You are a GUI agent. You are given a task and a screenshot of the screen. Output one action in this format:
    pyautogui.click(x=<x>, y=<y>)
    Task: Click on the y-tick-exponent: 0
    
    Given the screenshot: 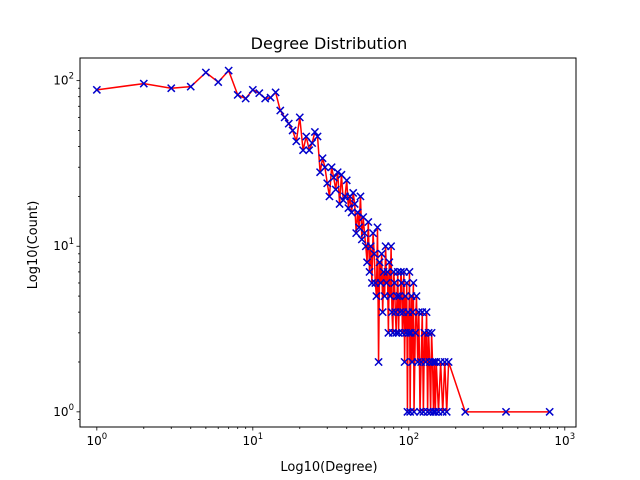 What is the action you would take?
    pyautogui.click(x=71, y=408)
    